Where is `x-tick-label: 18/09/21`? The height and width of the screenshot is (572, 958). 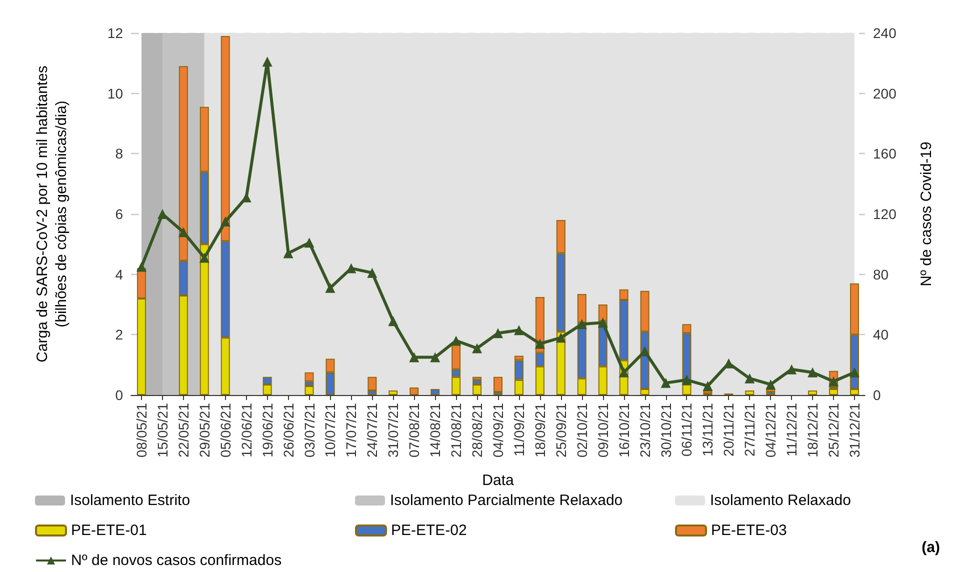
x-tick-label: 18/09/21 is located at coordinates (540, 430).